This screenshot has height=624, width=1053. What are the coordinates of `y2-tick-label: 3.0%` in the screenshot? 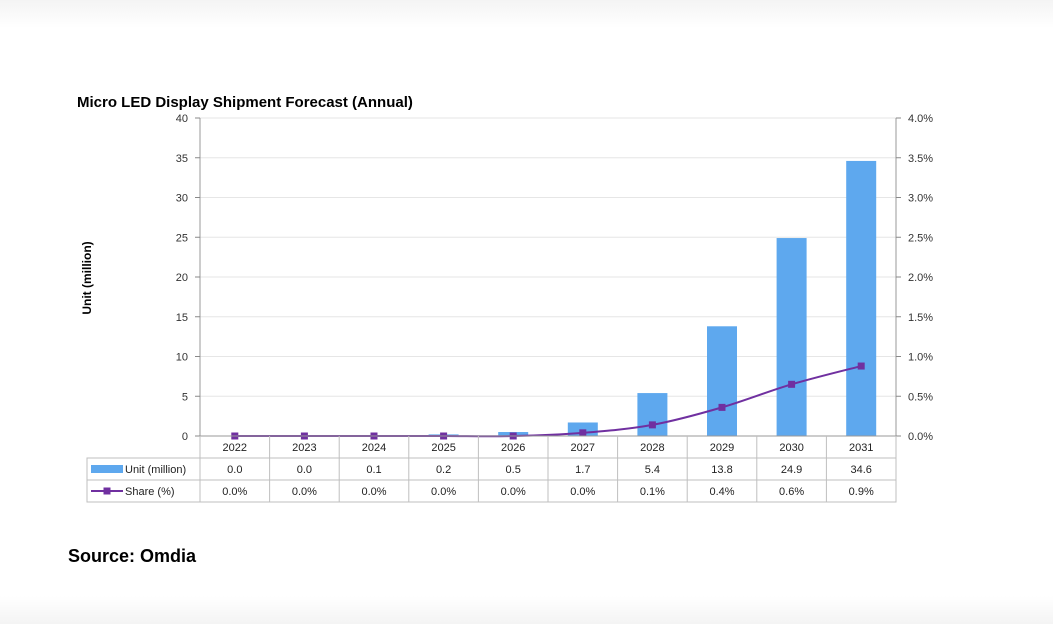 It's located at (920, 199).